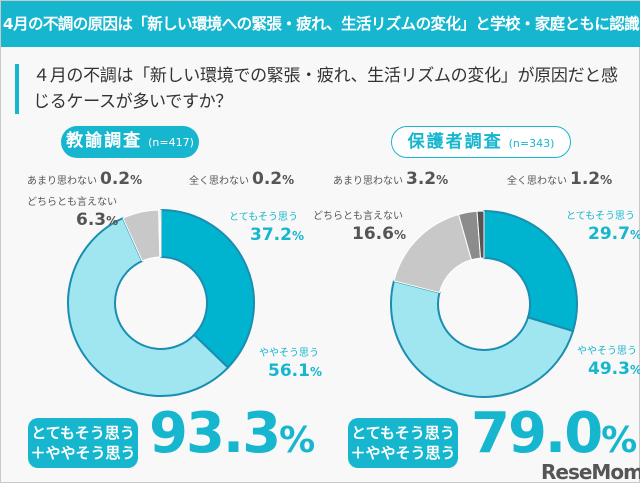 This screenshot has height=484, width=640. I want to click on parent-survey-title: 保護者調査, so click(455, 142).